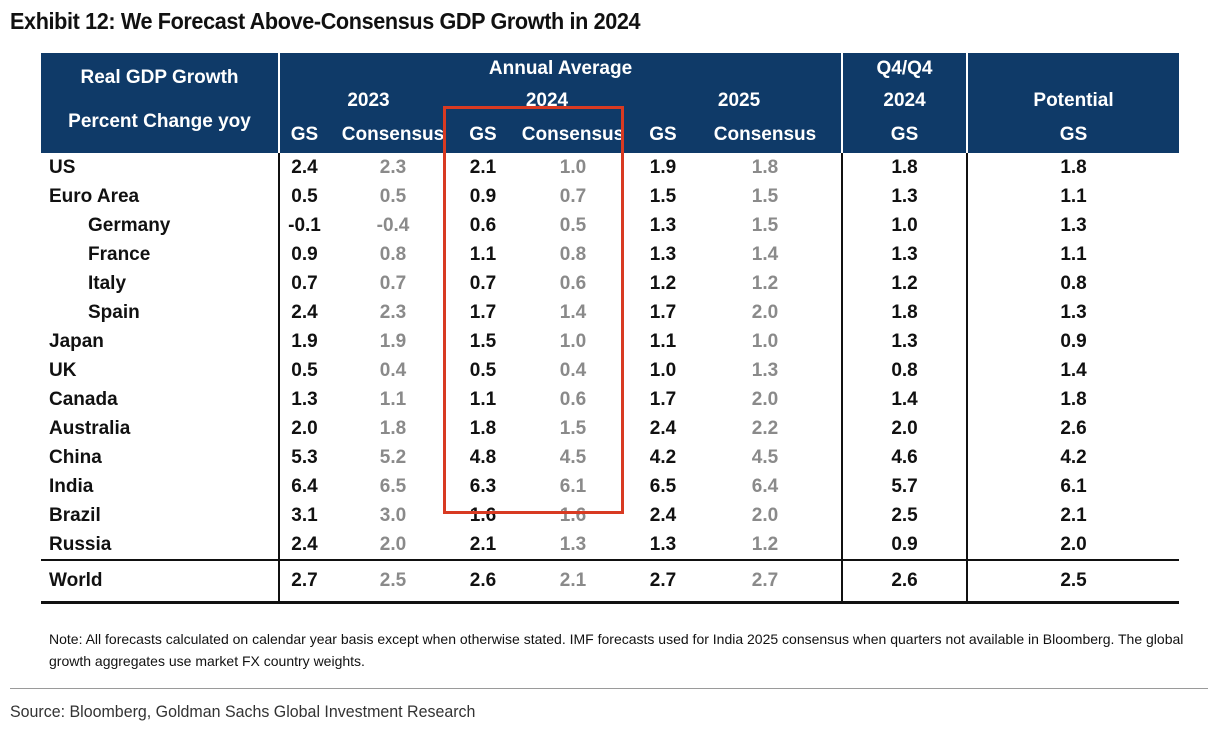  I want to click on cell-gs-q4q4: 4.6, so click(905, 457).